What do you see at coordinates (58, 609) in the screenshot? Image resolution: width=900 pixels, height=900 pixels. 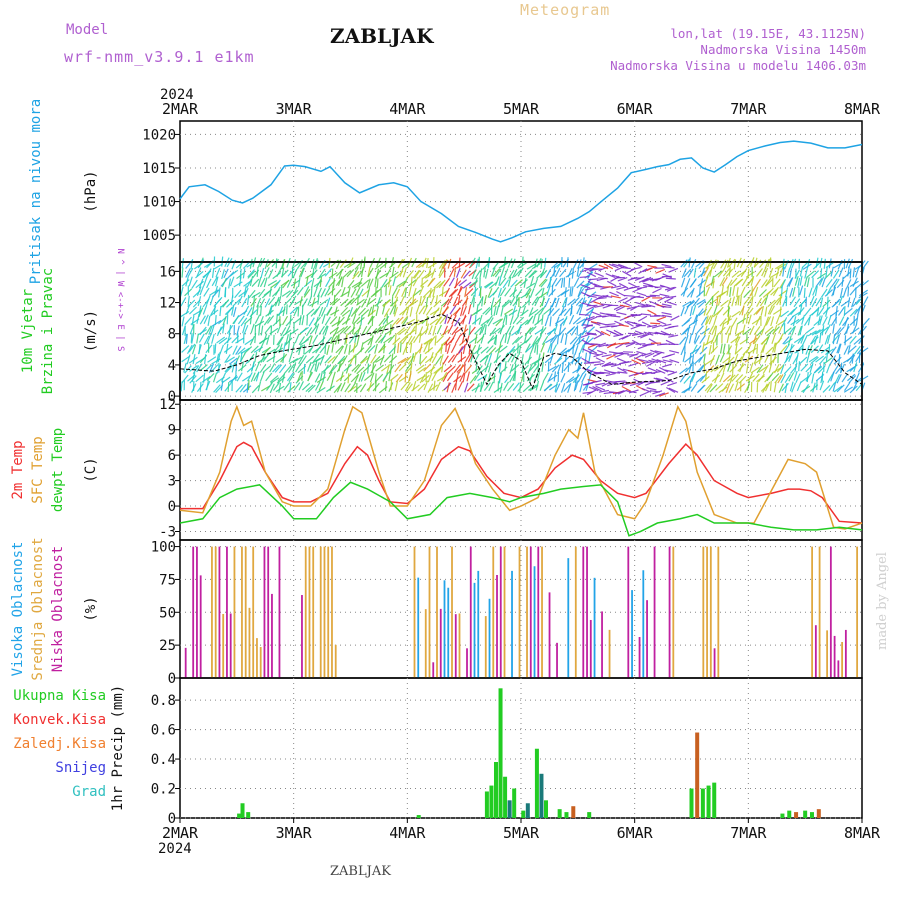 I see `ylabel-cloud-2: Niska Oblacnost` at bounding box center [58, 609].